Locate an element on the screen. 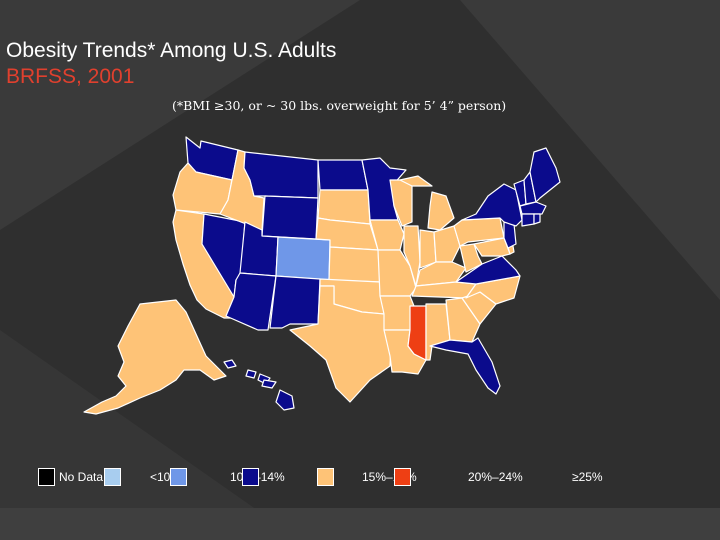 The image size is (720, 540). legend-label-20-24: 20%–24% is located at coordinates (495, 477).